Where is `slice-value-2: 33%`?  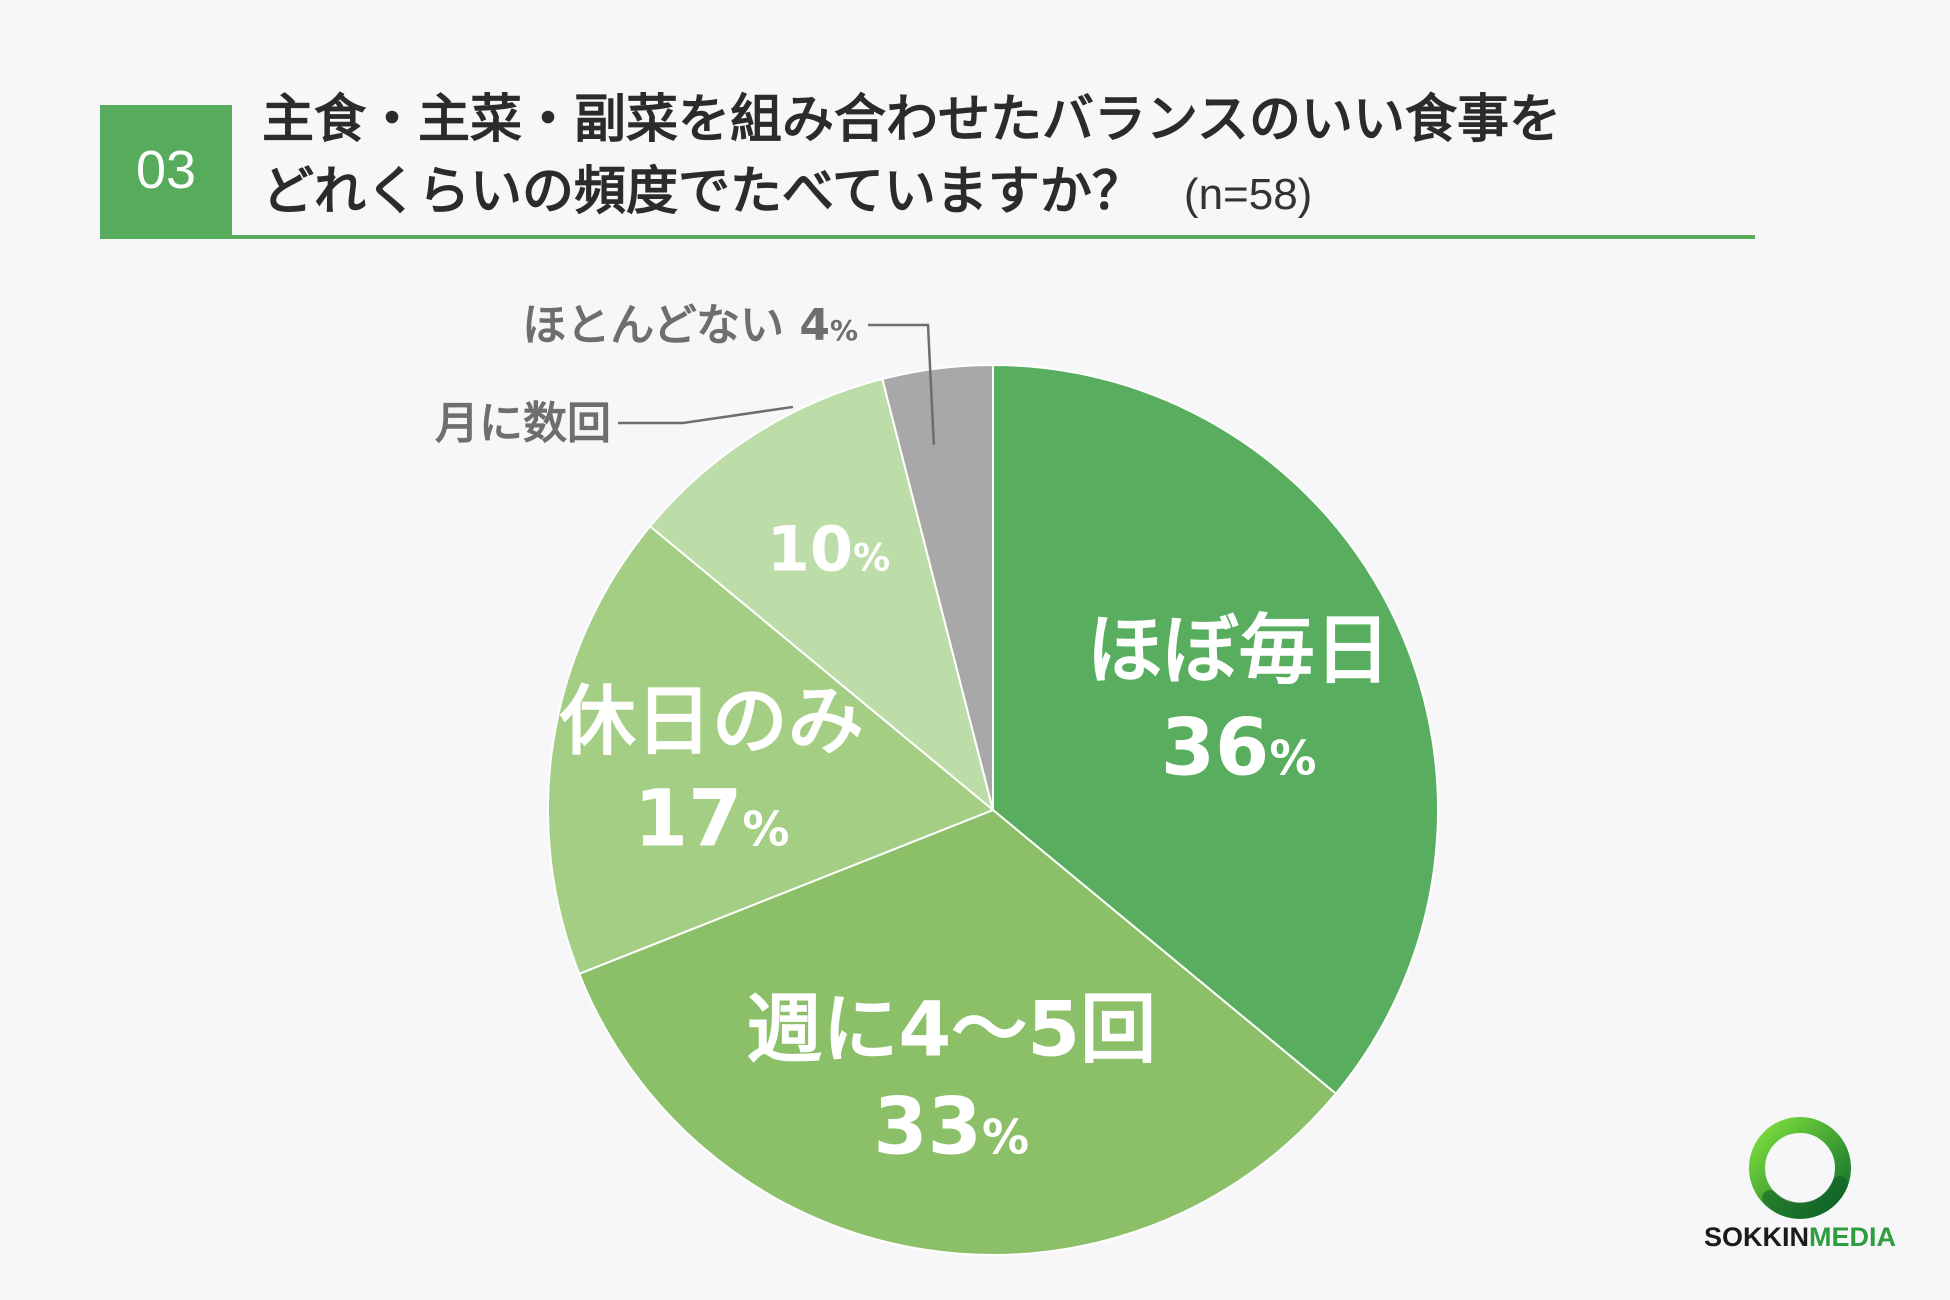 slice-value-2: 33% is located at coordinates (951, 1128).